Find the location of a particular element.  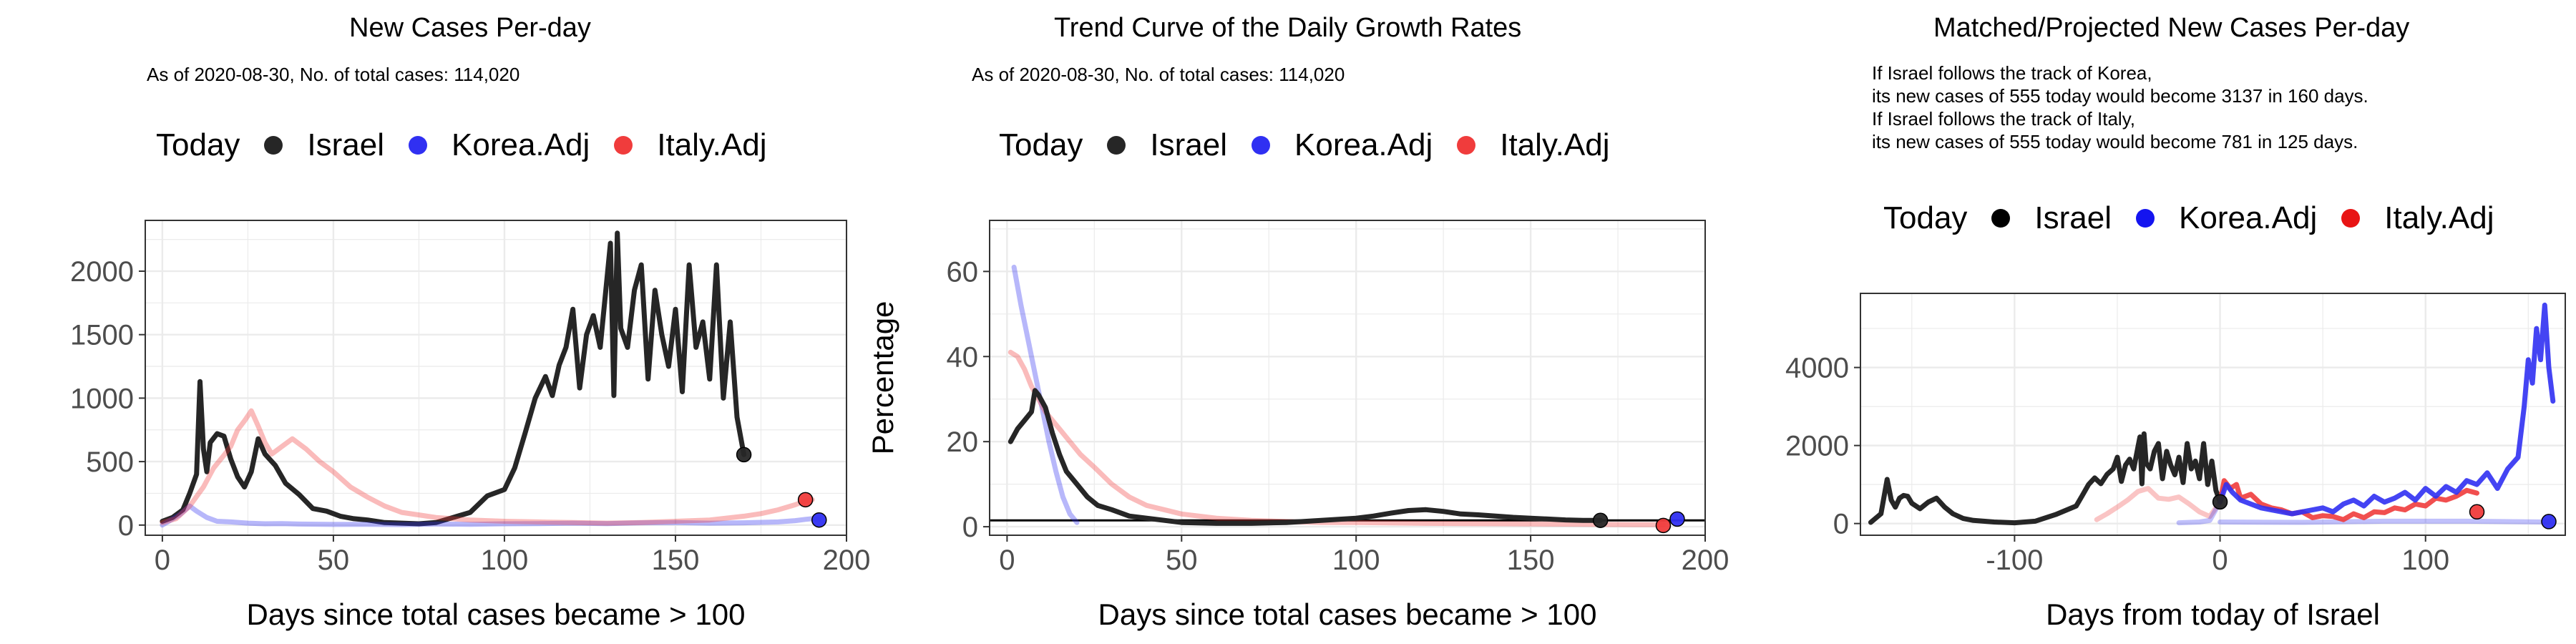

series-line-korea-adj-faded is located at coordinates (2385, 521).